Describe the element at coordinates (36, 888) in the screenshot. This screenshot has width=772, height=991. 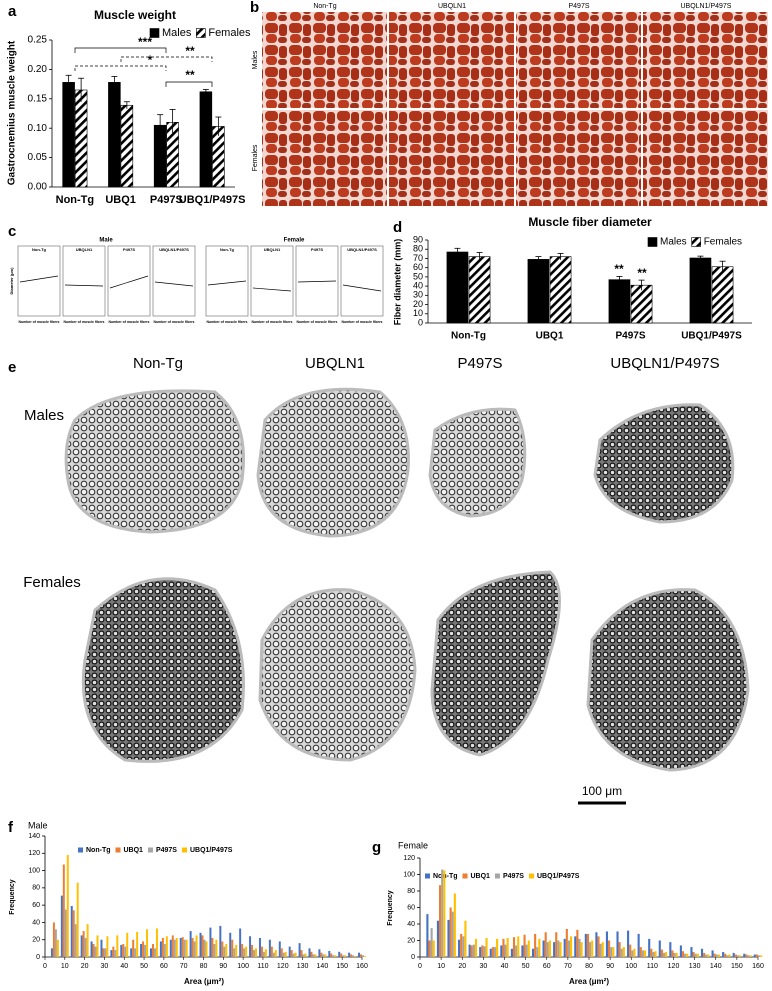
I see `y-tick-label: 80` at that location.